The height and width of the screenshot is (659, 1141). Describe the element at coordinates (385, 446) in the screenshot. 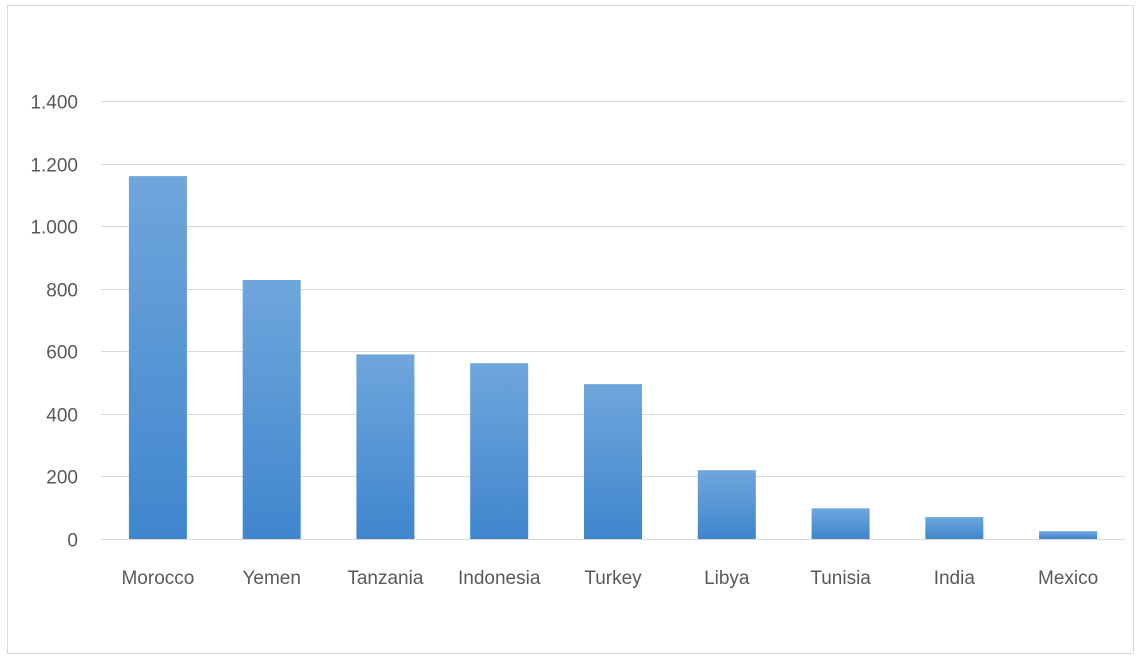

I see `bar-tanzania` at that location.